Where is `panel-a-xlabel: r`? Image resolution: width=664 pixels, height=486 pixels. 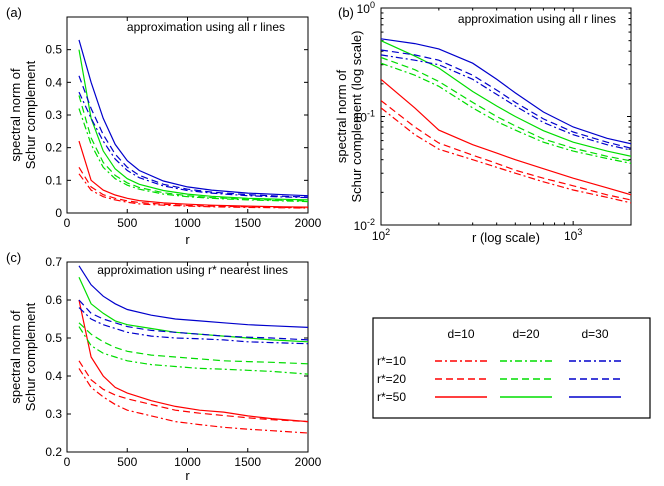 panel-a-xlabel: r is located at coordinates (187, 239).